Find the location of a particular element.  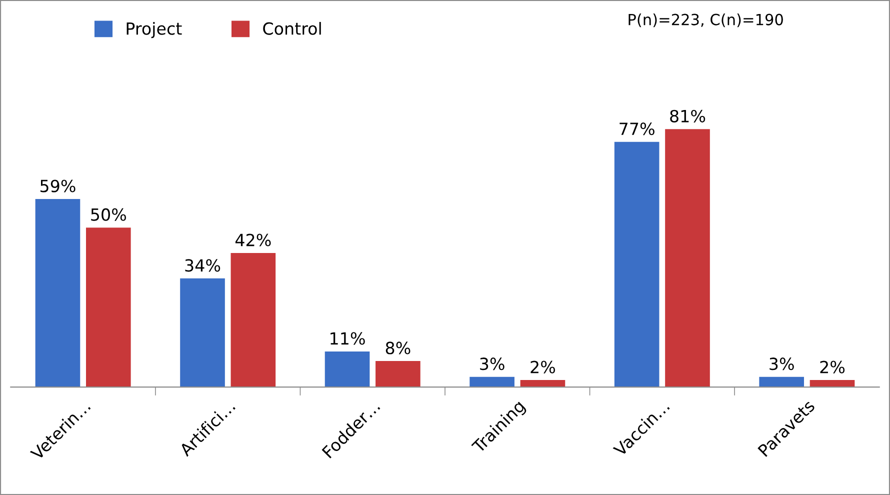

legend-label: Project is located at coordinates (154, 30).